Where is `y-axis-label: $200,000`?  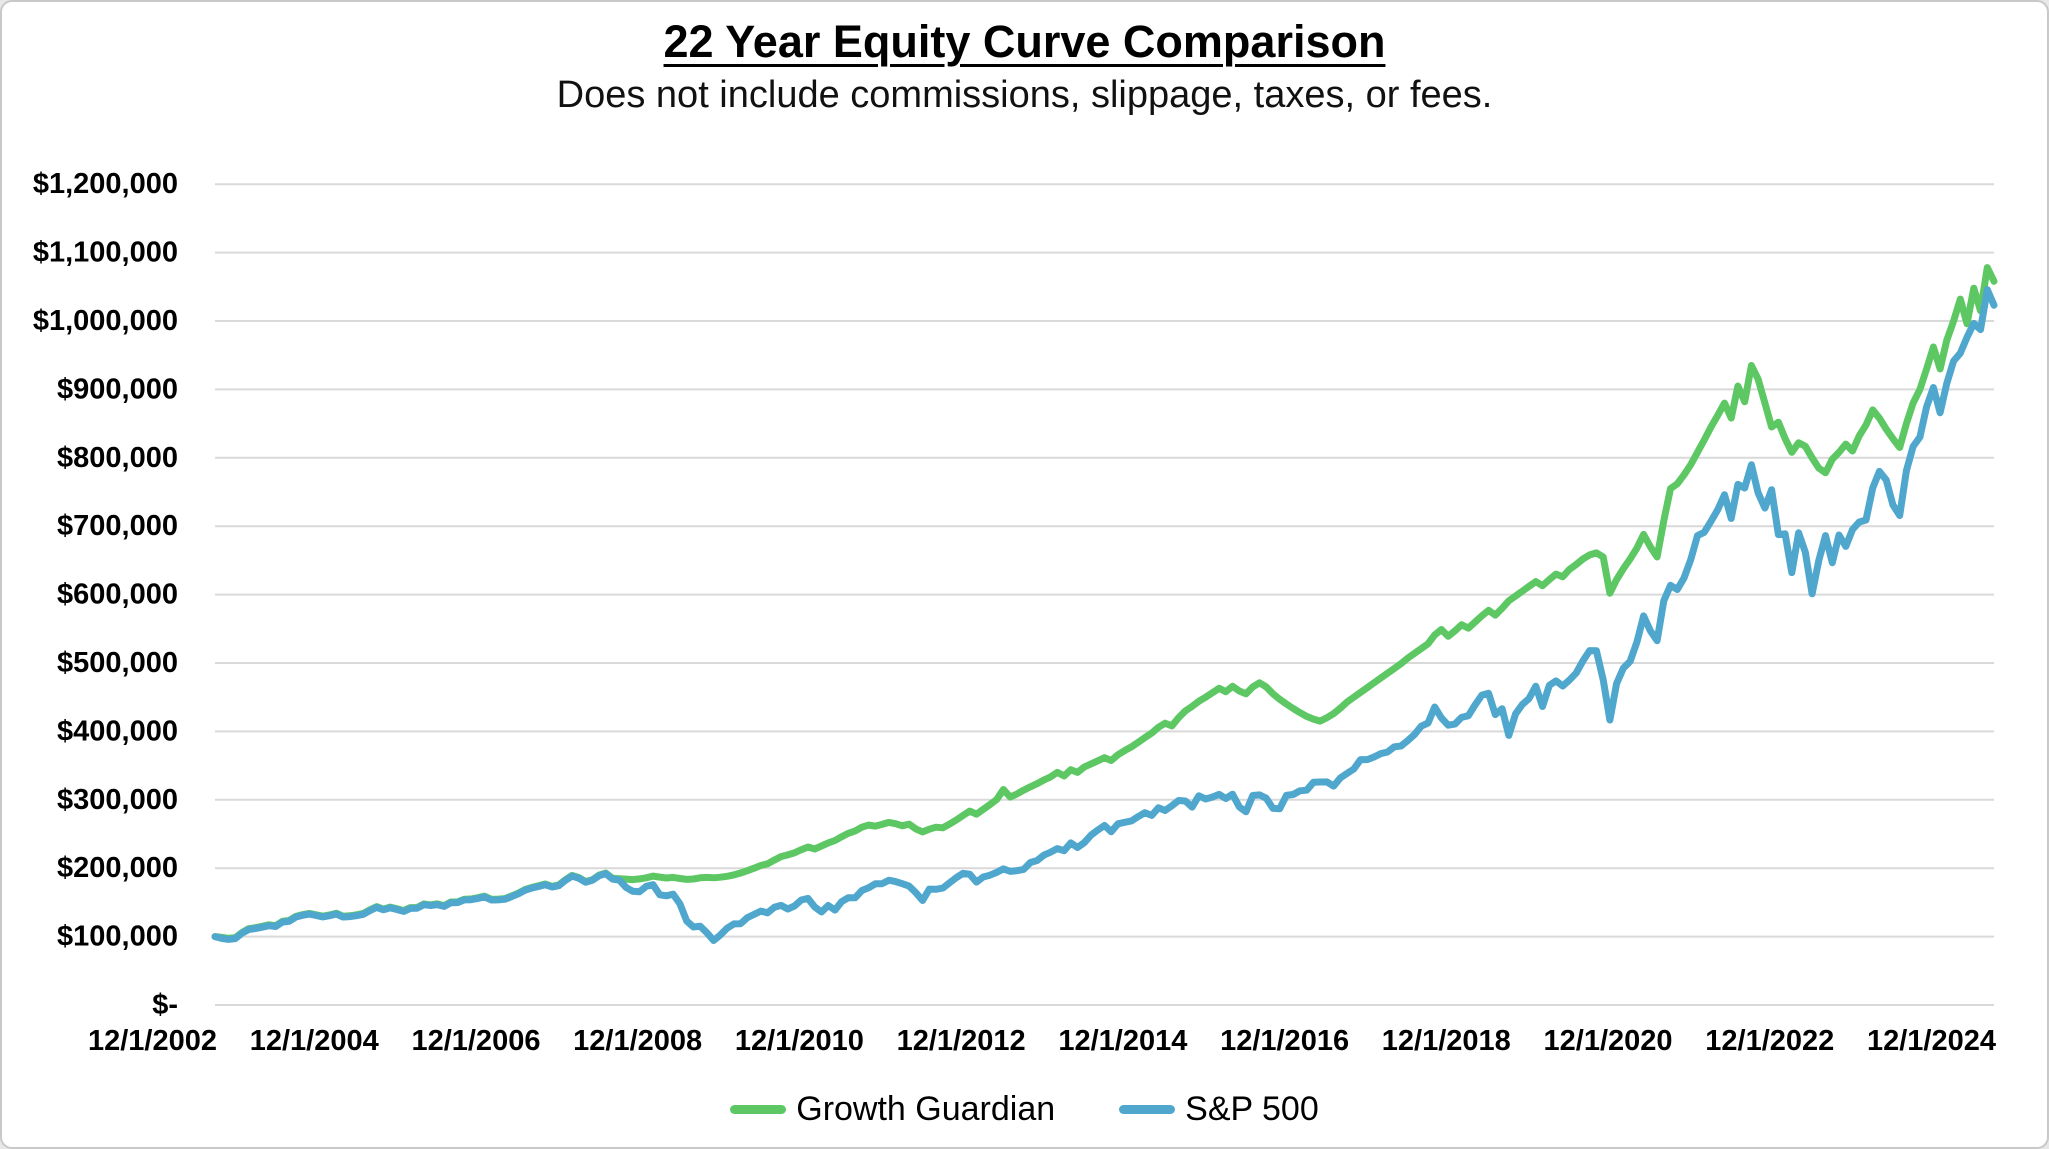 y-axis-label: $200,000 is located at coordinates (117, 868).